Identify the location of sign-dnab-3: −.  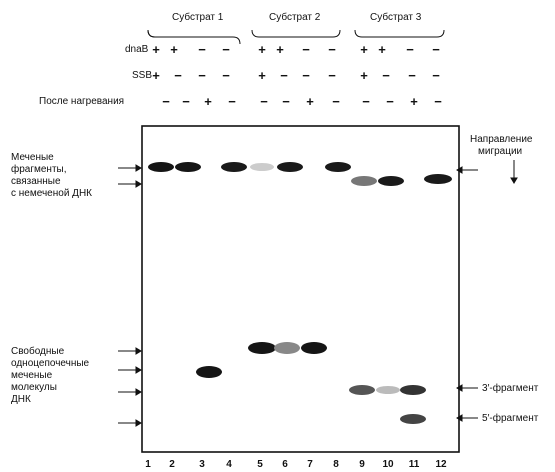
(202, 49).